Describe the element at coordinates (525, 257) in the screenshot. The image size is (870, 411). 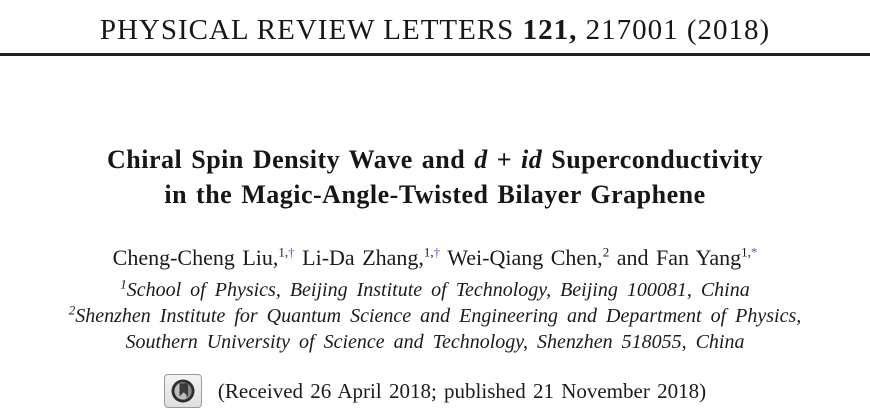
I see `author-name: Wei-Qiang Chen,` at that location.